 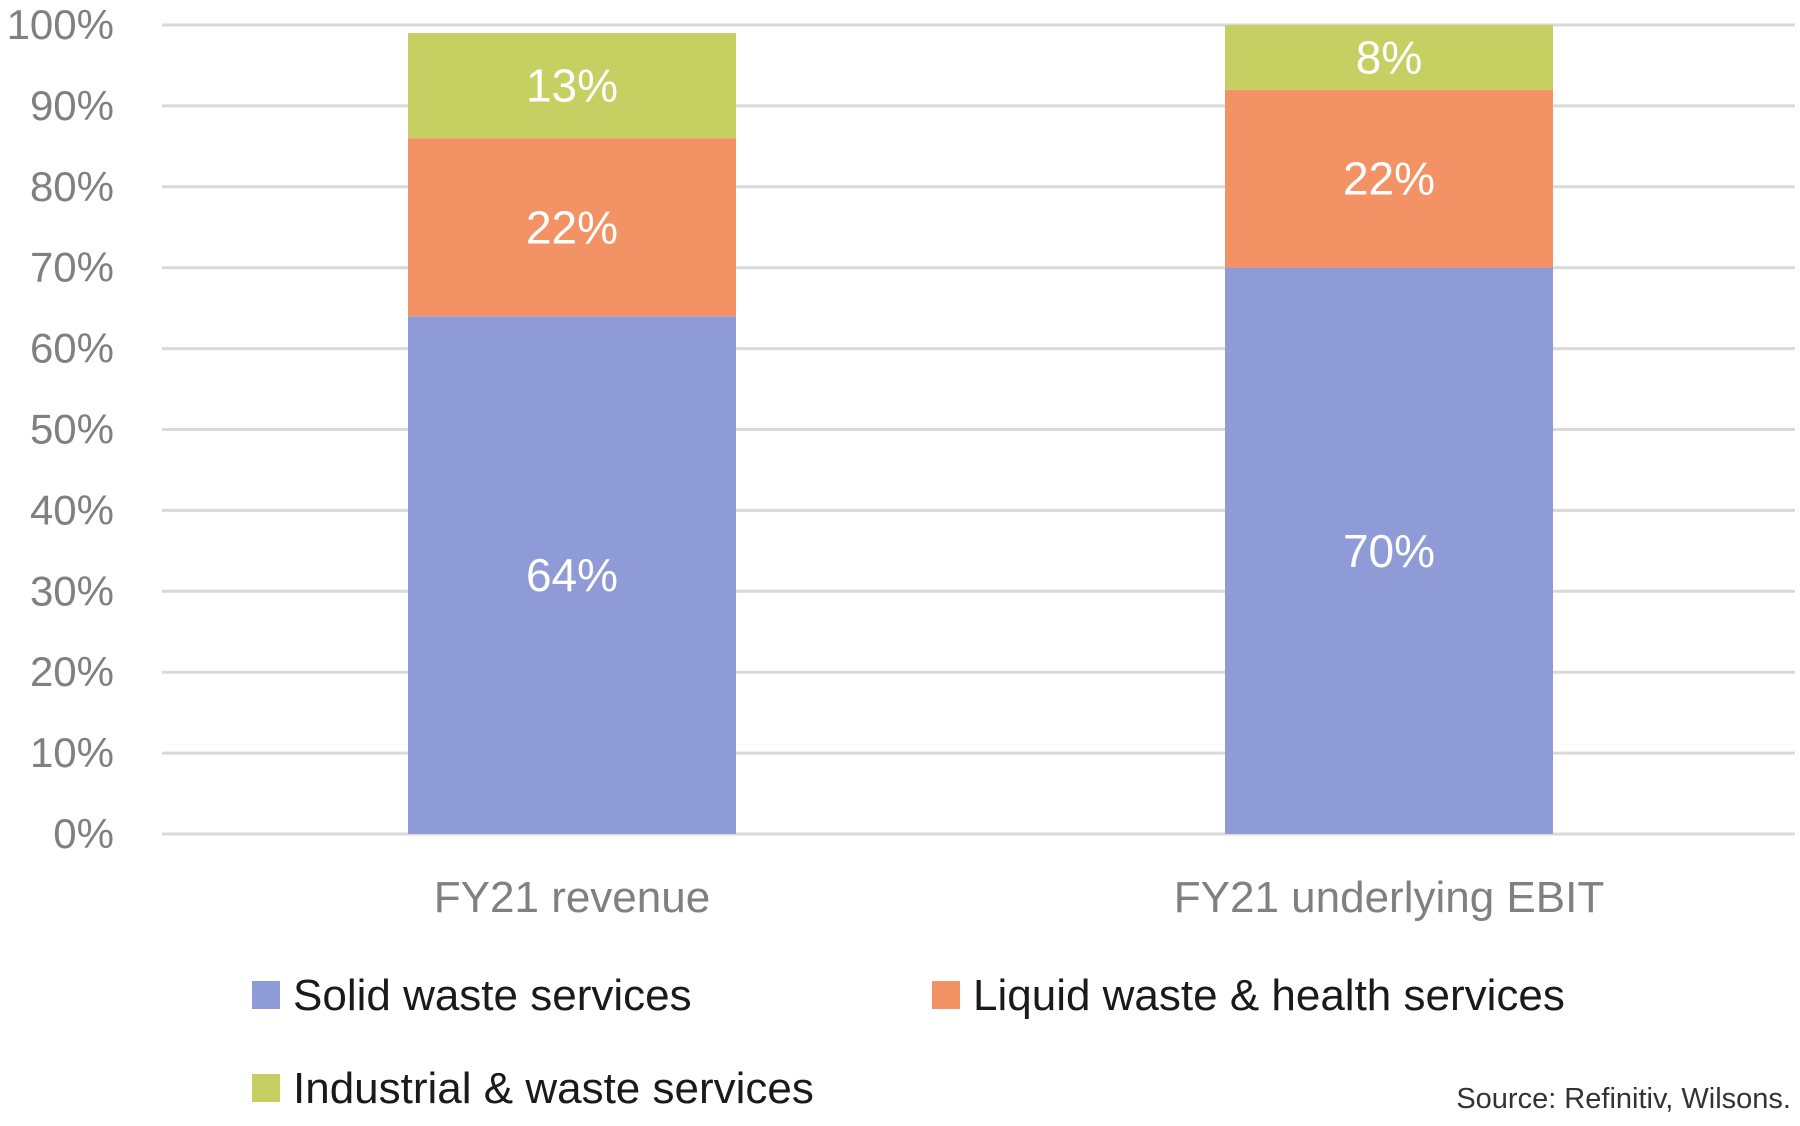 I want to click on source-note: Source: Refinitiv, Wilsons., so click(x=1623, y=1099).